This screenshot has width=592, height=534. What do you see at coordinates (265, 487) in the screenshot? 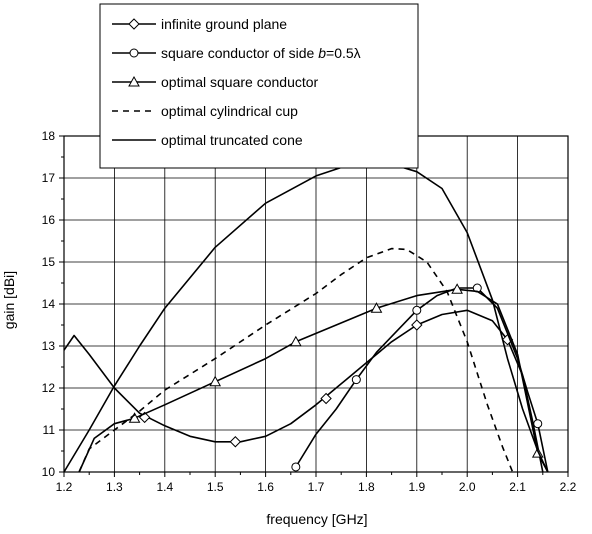
I see `x-tick-label: 1.6` at bounding box center [265, 487].